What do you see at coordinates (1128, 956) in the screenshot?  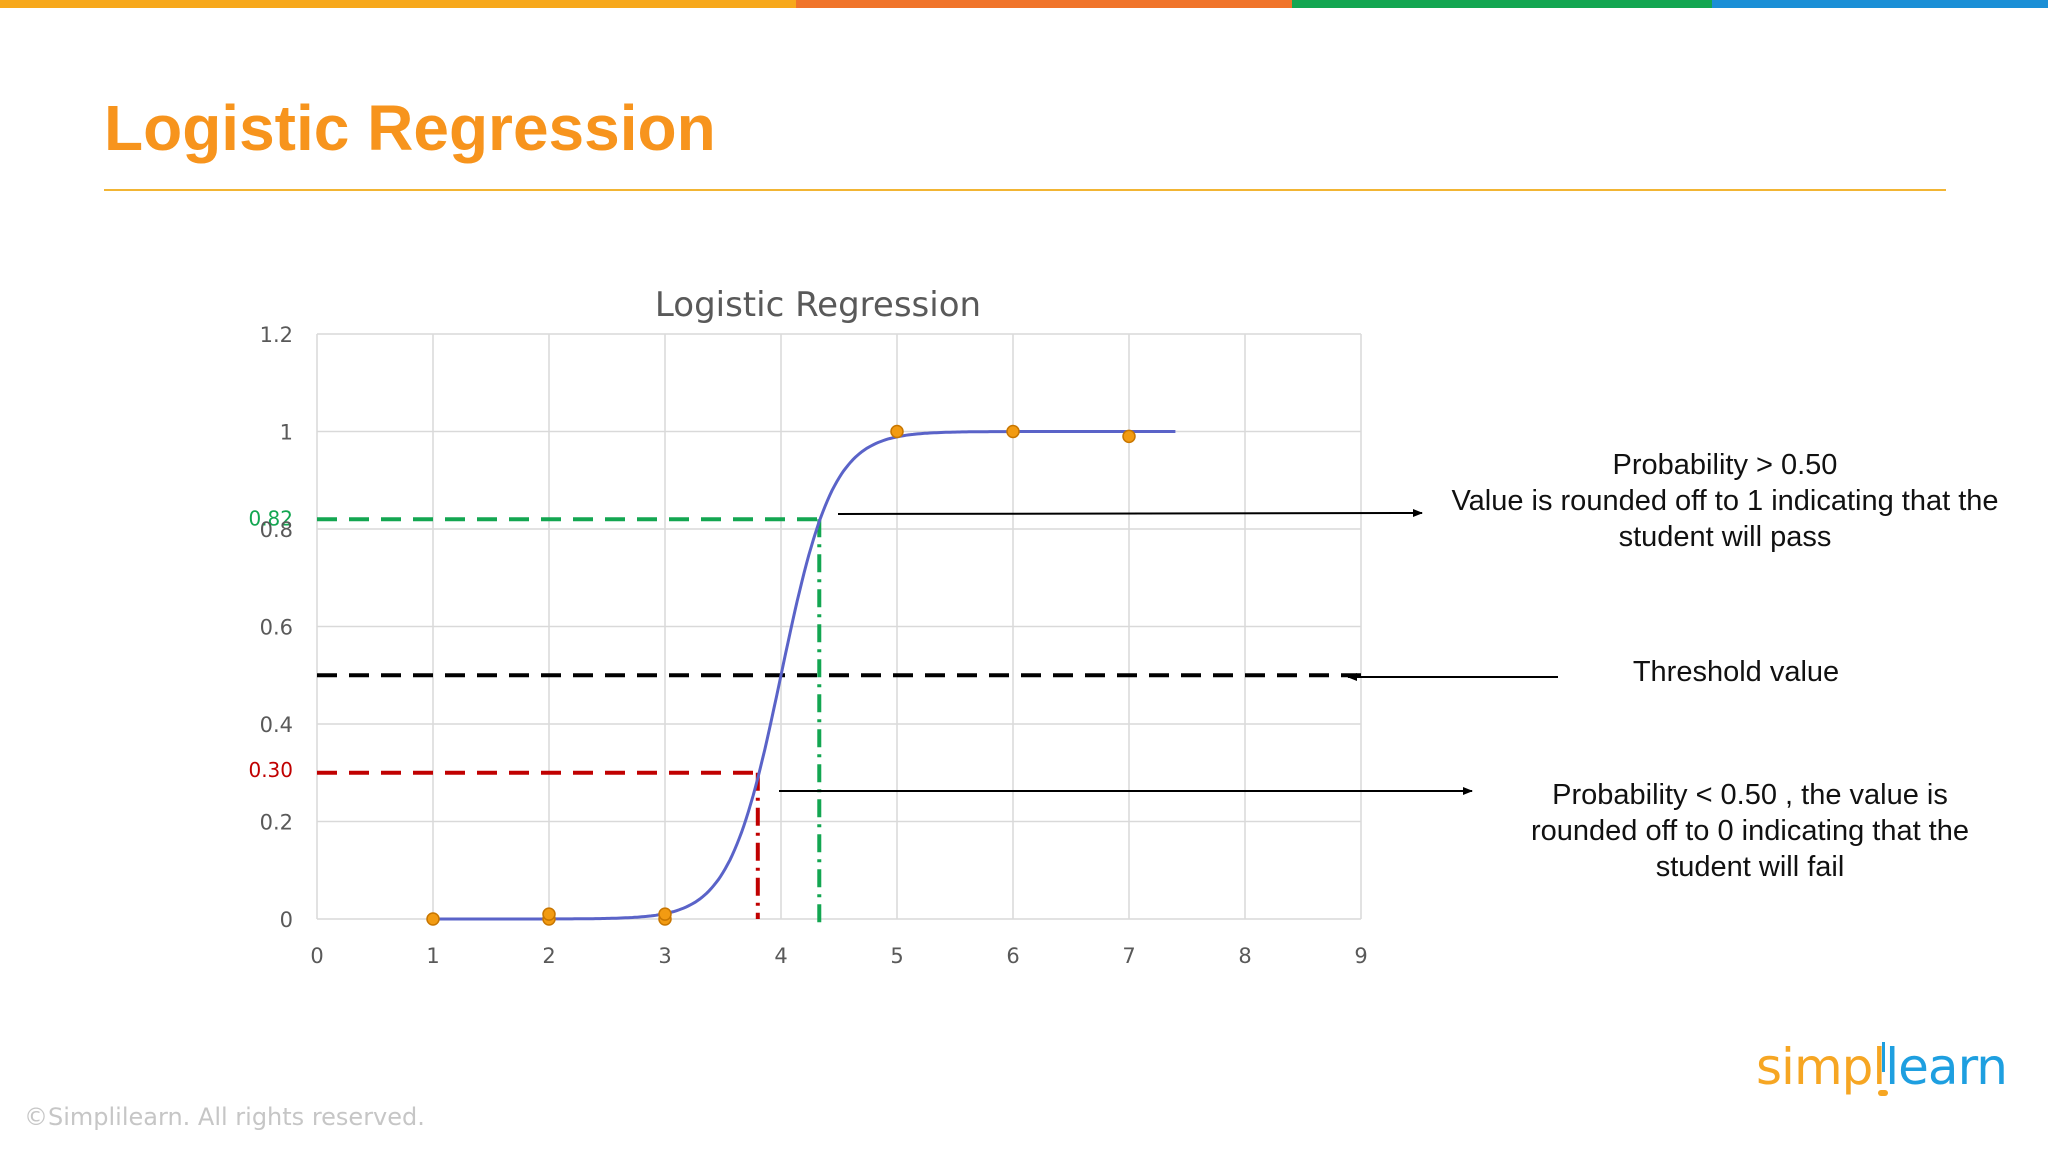 I see `x-tick-label: 7` at bounding box center [1128, 956].